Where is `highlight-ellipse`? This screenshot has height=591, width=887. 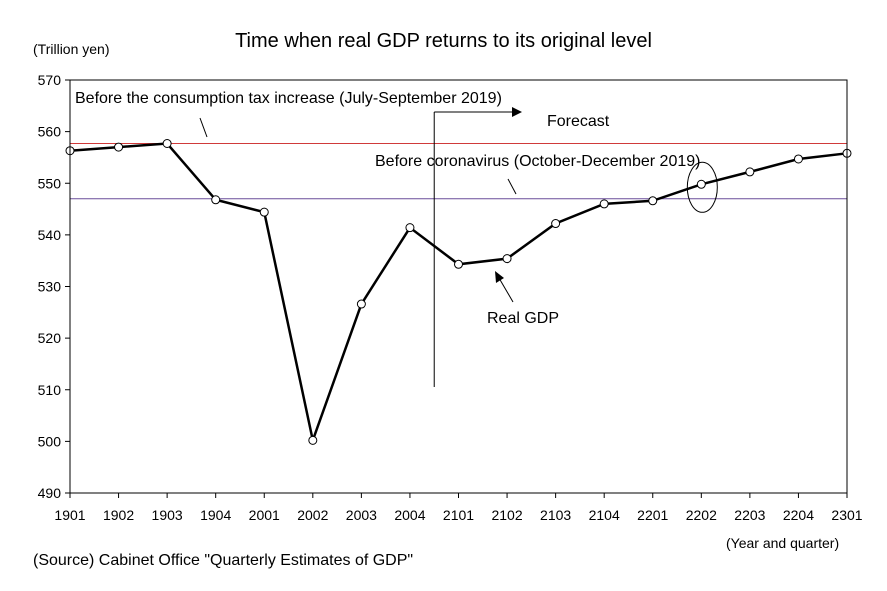
highlight-ellipse is located at coordinates (702, 187).